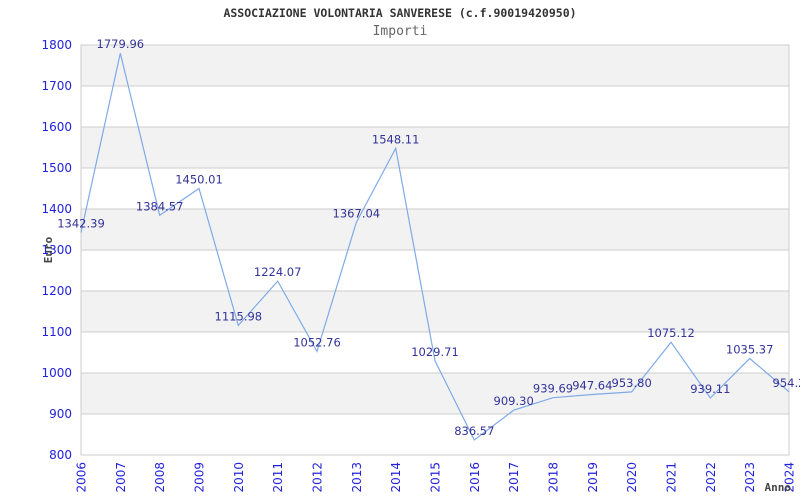 The image size is (800, 500). Describe the element at coordinates (160, 477) in the screenshot. I see `x-tick-label: 2008` at that location.